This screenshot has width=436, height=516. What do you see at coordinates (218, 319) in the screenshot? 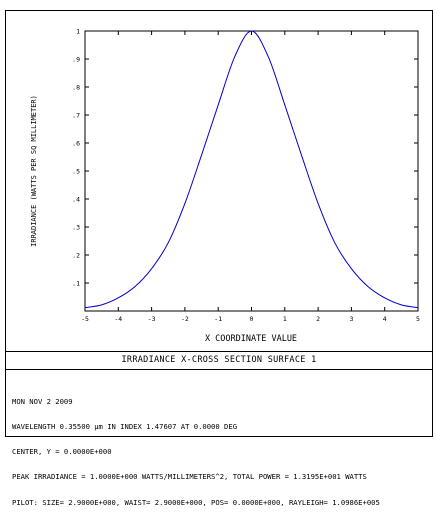
I see `x-tick-label: -1` at bounding box center [218, 319].